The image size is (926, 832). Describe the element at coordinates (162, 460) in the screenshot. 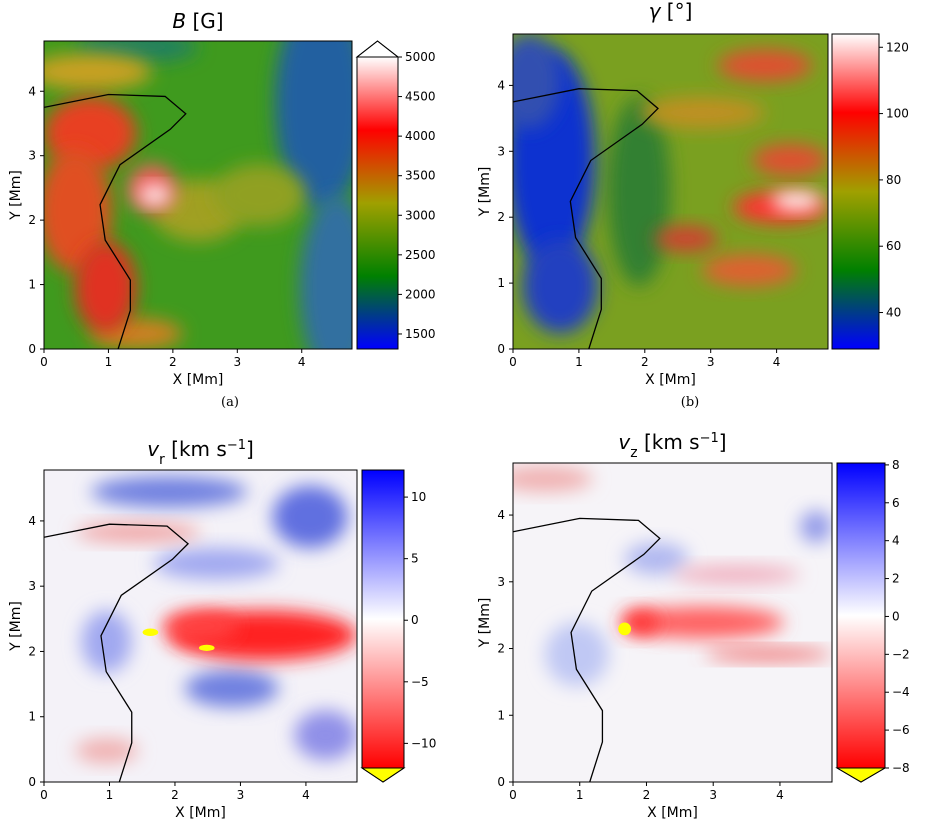

I see `title-part: r` at that location.